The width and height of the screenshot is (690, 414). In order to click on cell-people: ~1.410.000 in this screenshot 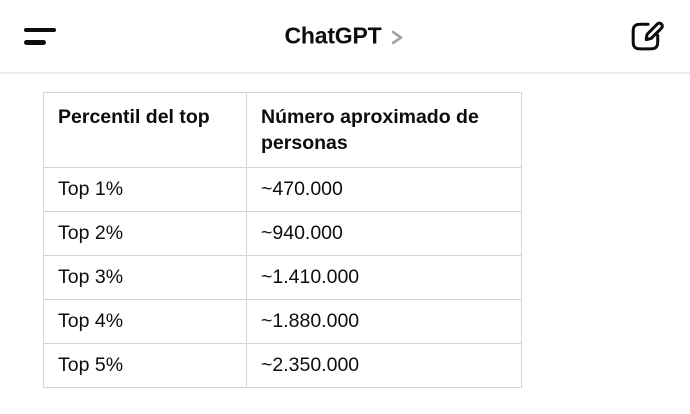, I will do `click(384, 277)`.